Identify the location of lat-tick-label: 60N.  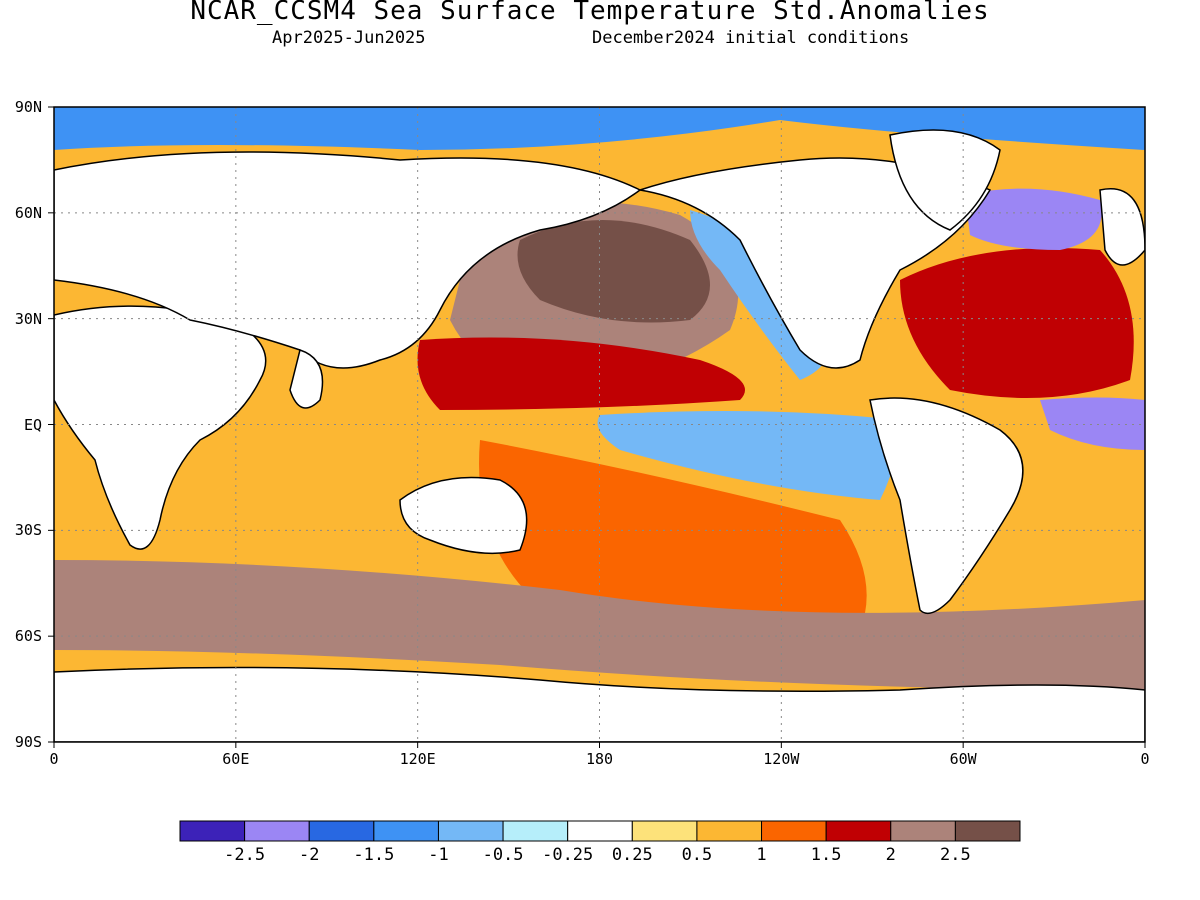
(28, 212).